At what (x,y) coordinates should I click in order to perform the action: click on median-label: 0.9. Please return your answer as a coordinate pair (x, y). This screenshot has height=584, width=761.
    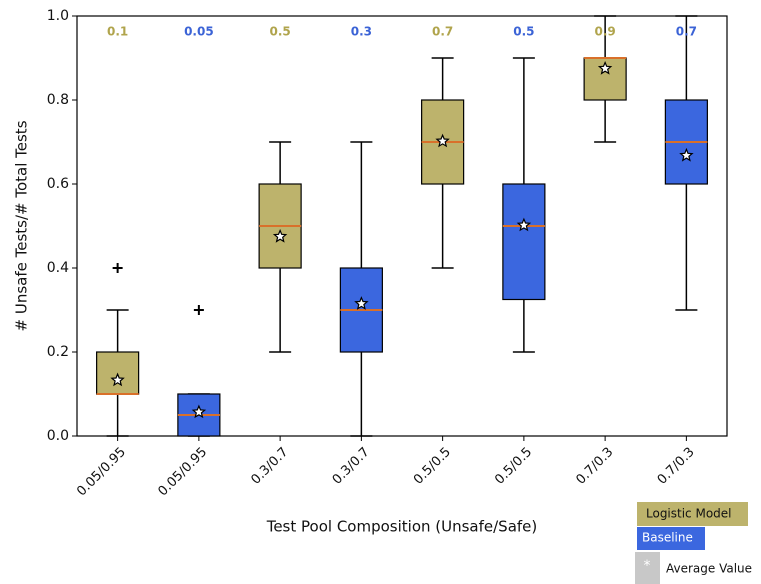
    Looking at the image, I should click on (604, 32).